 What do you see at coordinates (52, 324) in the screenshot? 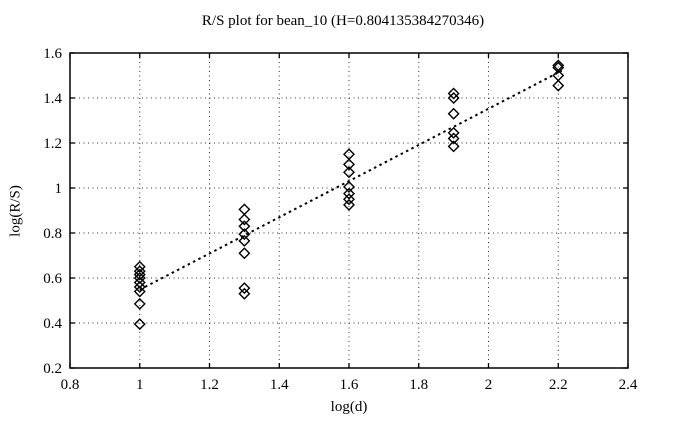
I see `y-tick-label: 0.4` at bounding box center [52, 324].